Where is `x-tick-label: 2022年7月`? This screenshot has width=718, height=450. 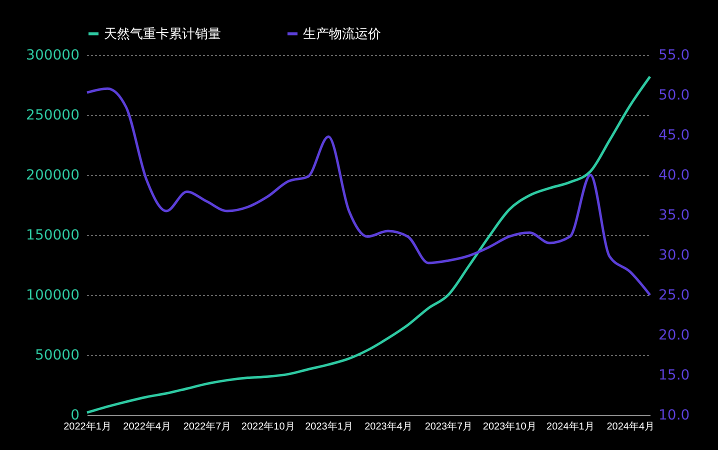
x-tick-label: 2022年7月 is located at coordinates (207, 426).